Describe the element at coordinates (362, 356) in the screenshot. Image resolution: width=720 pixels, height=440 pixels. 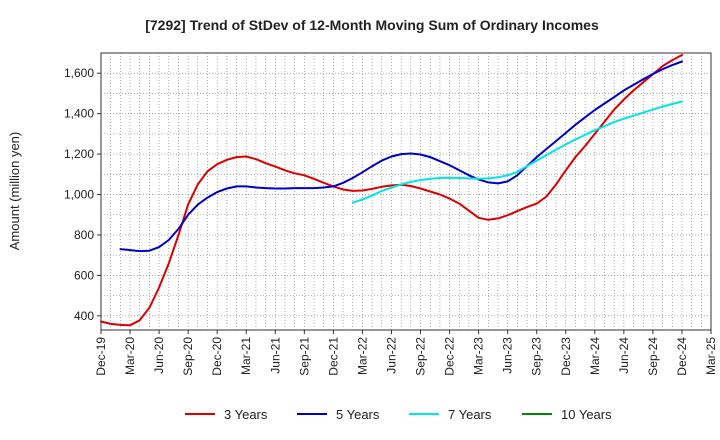
I see `x-tick-label: Mar-22` at that location.